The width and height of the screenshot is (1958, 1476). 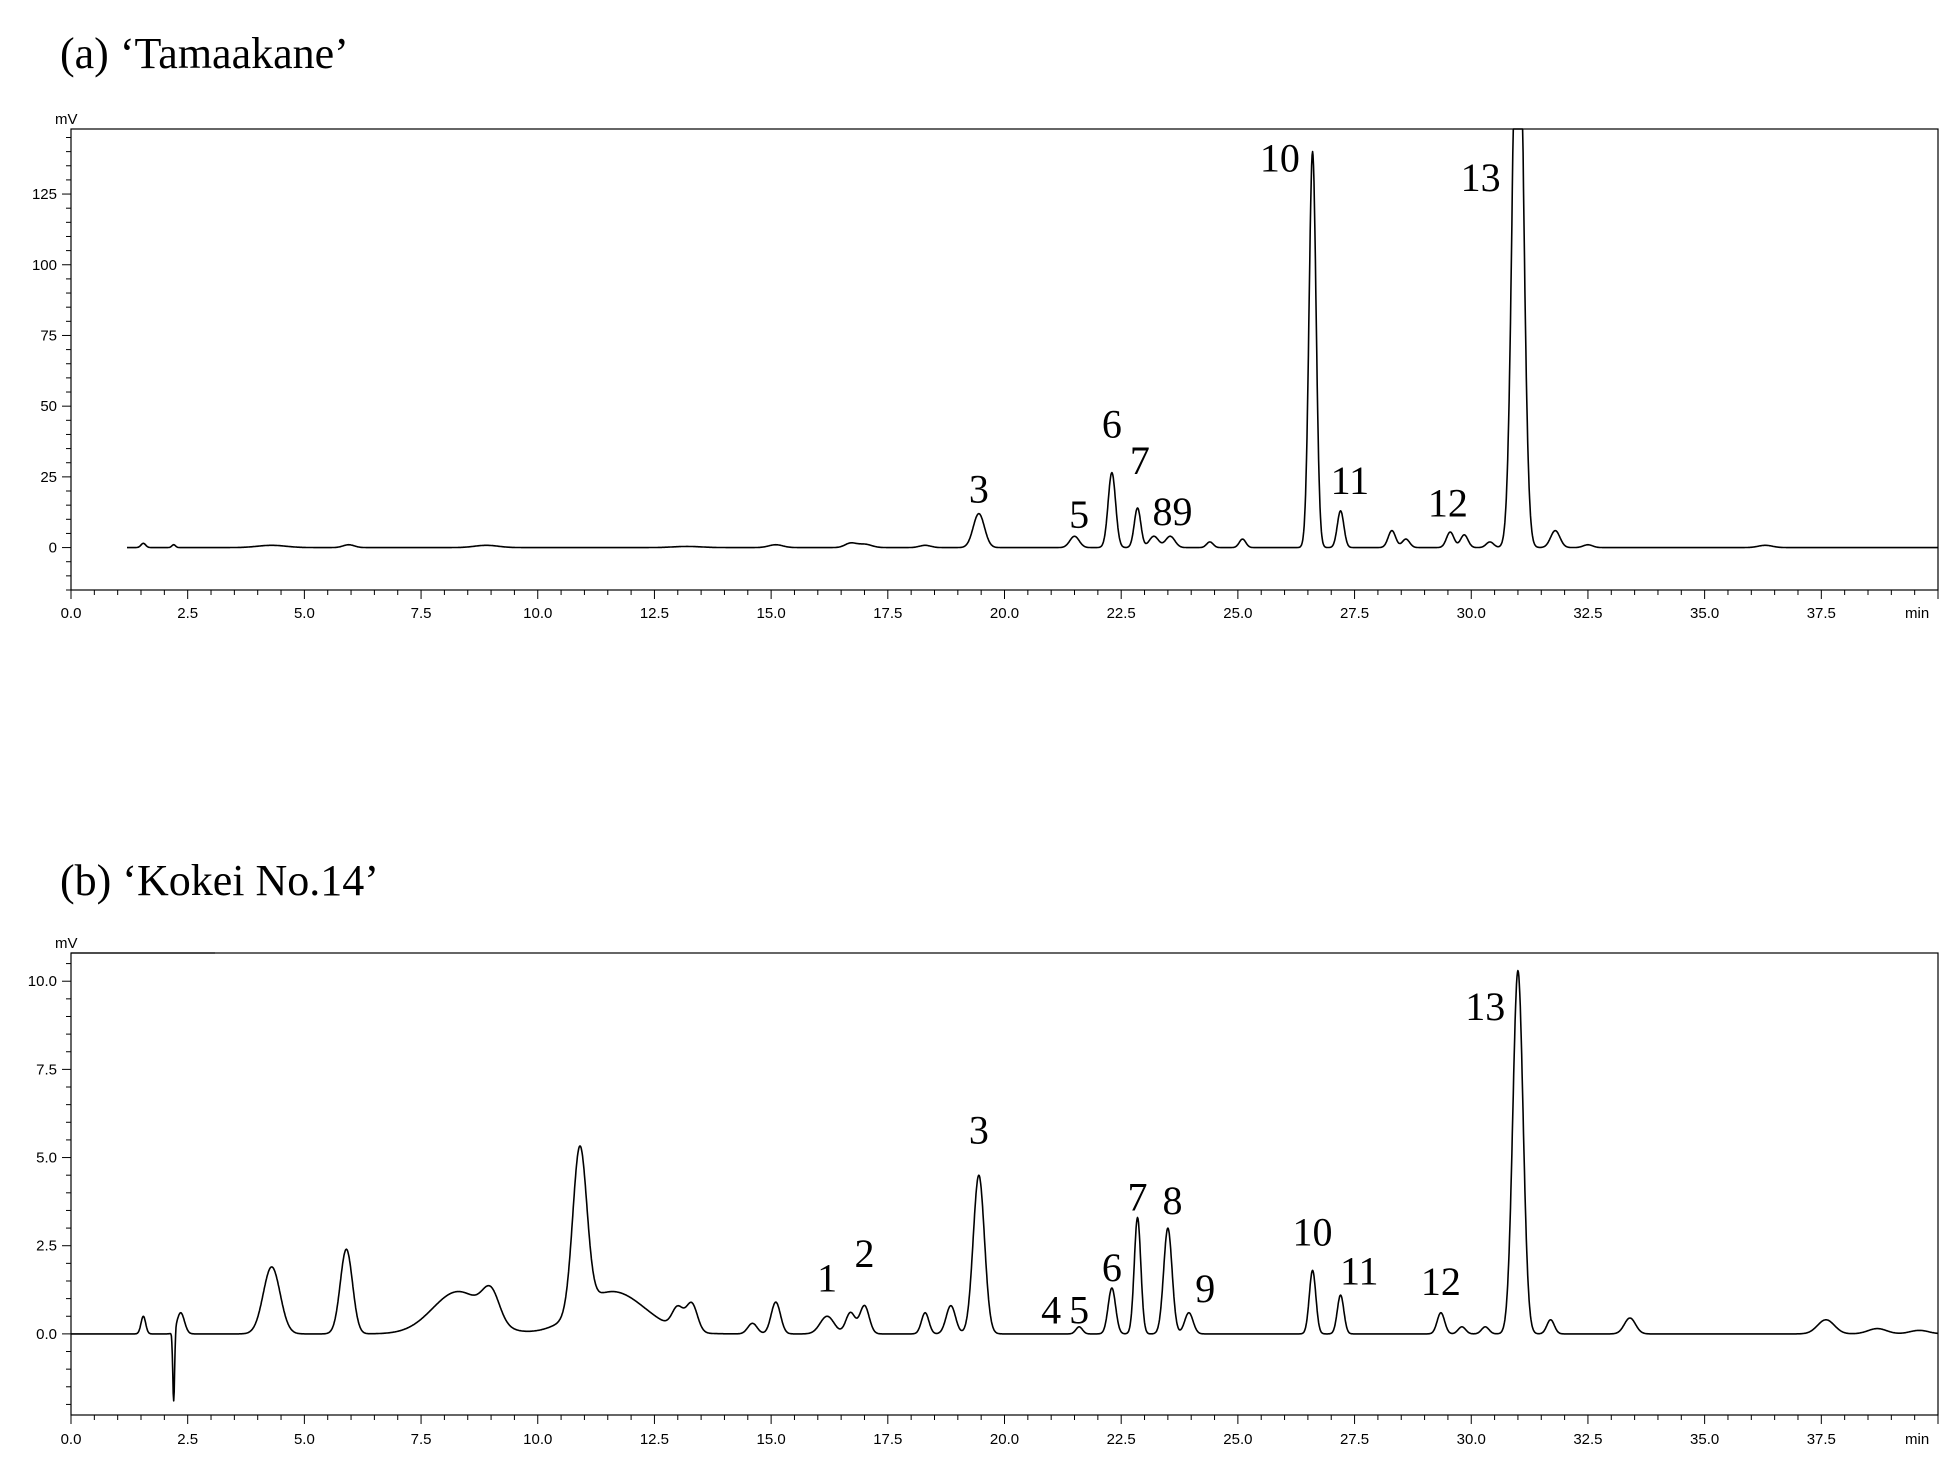 I want to click on y-tick-label: 0.0, so click(x=46, y=1334).